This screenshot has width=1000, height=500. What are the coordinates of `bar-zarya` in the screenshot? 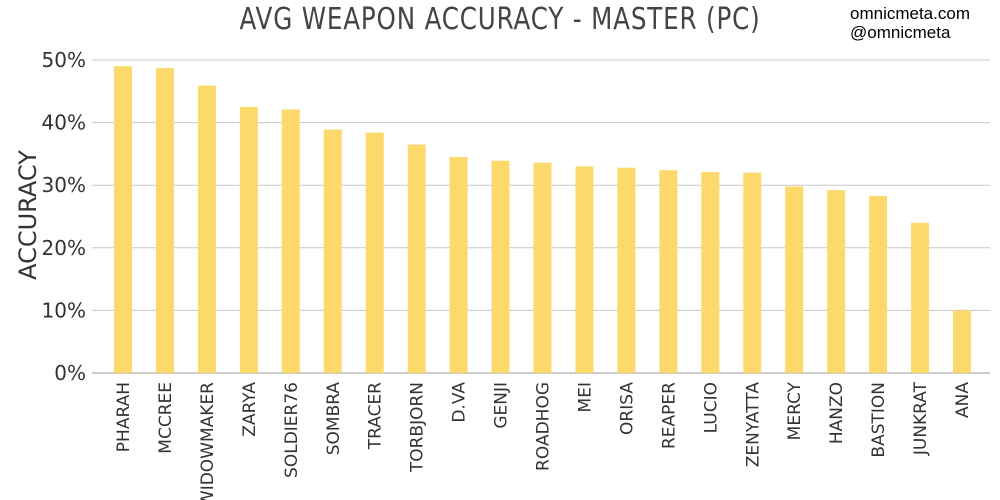 It's located at (248, 239).